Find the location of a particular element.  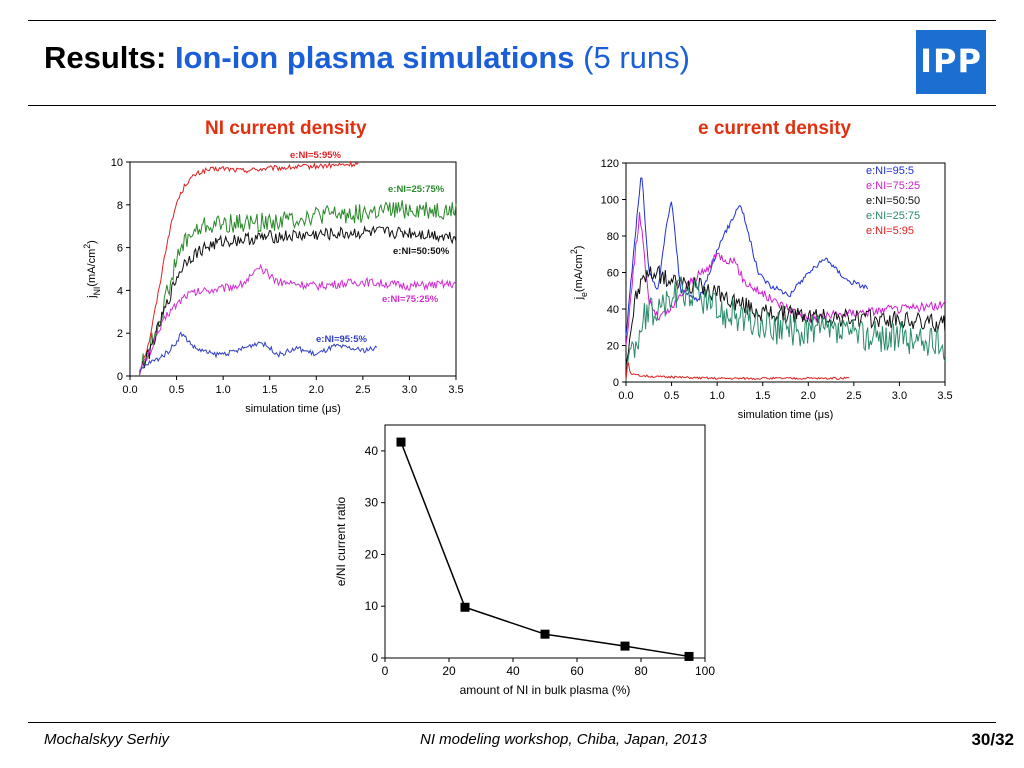

page-number: 30/32 is located at coordinates (992, 739).